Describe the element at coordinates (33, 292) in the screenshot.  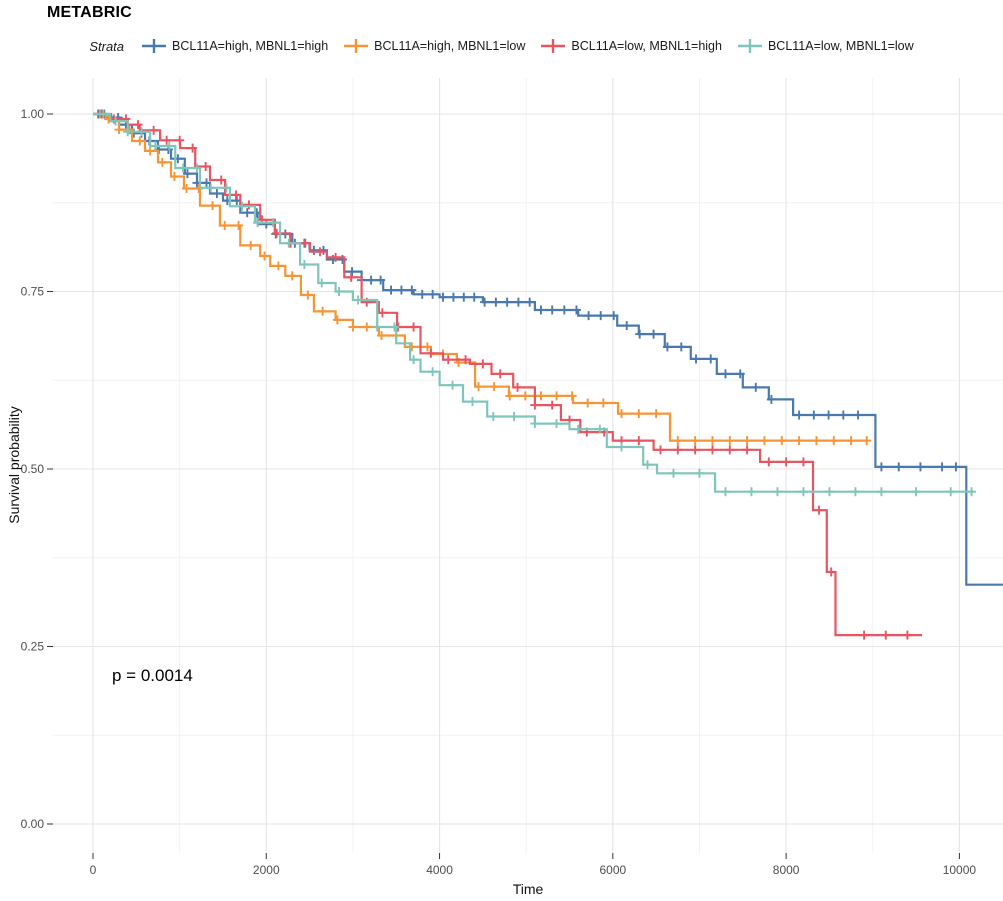
I see `y-tick-label: 0.75` at that location.